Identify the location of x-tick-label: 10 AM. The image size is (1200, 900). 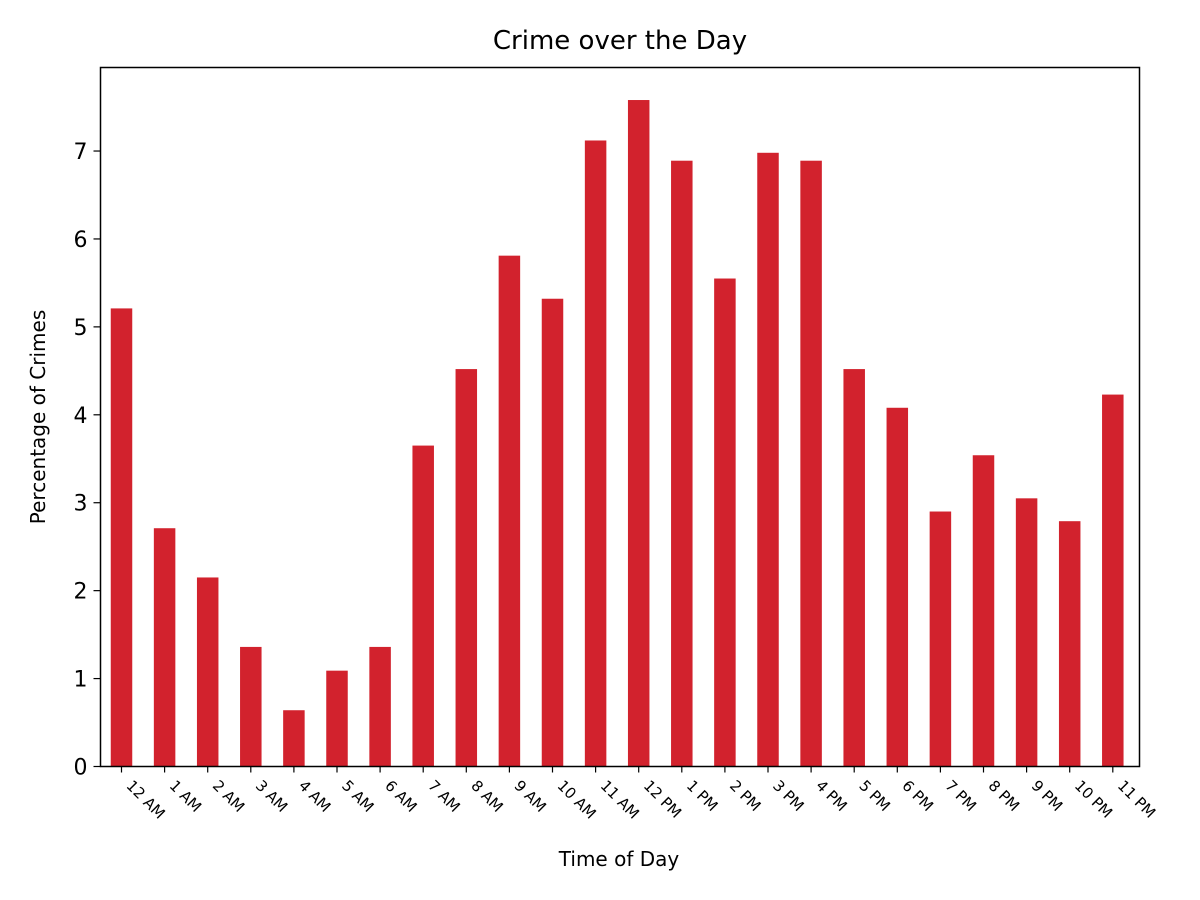
(577, 800).